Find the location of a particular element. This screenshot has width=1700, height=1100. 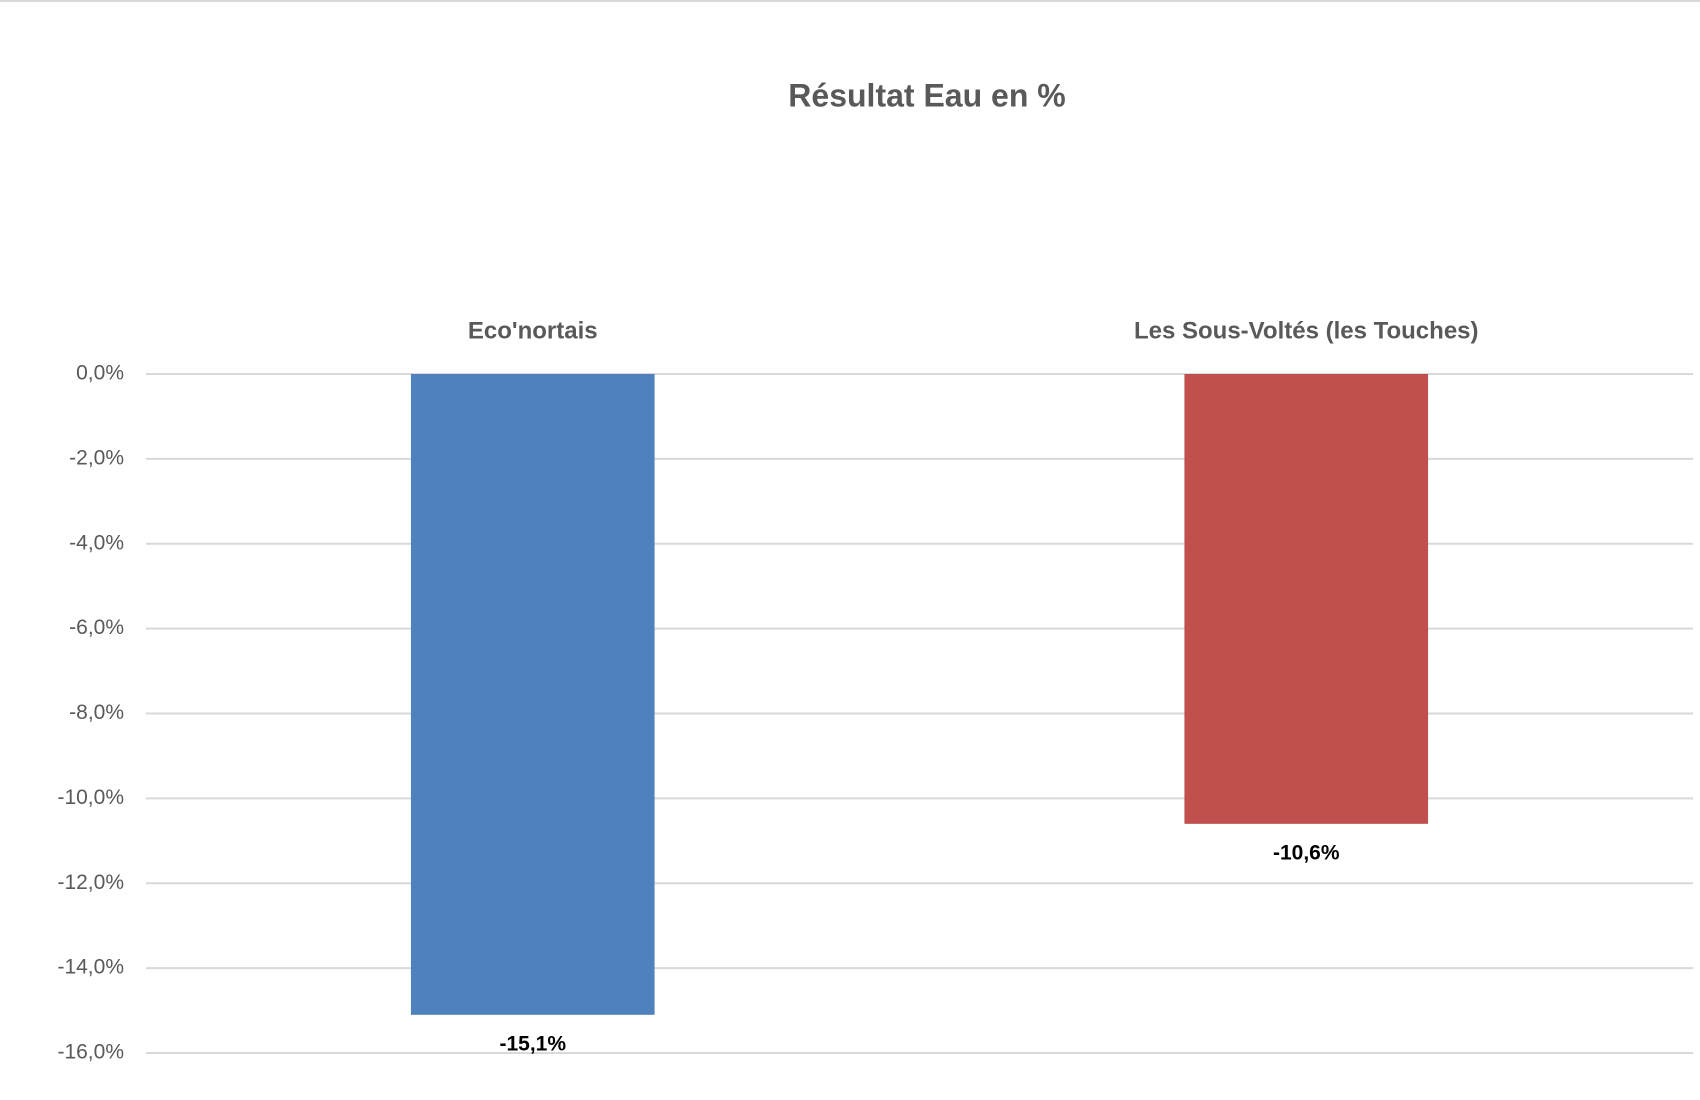

y-tick-label: -8,0% is located at coordinates (96, 712).